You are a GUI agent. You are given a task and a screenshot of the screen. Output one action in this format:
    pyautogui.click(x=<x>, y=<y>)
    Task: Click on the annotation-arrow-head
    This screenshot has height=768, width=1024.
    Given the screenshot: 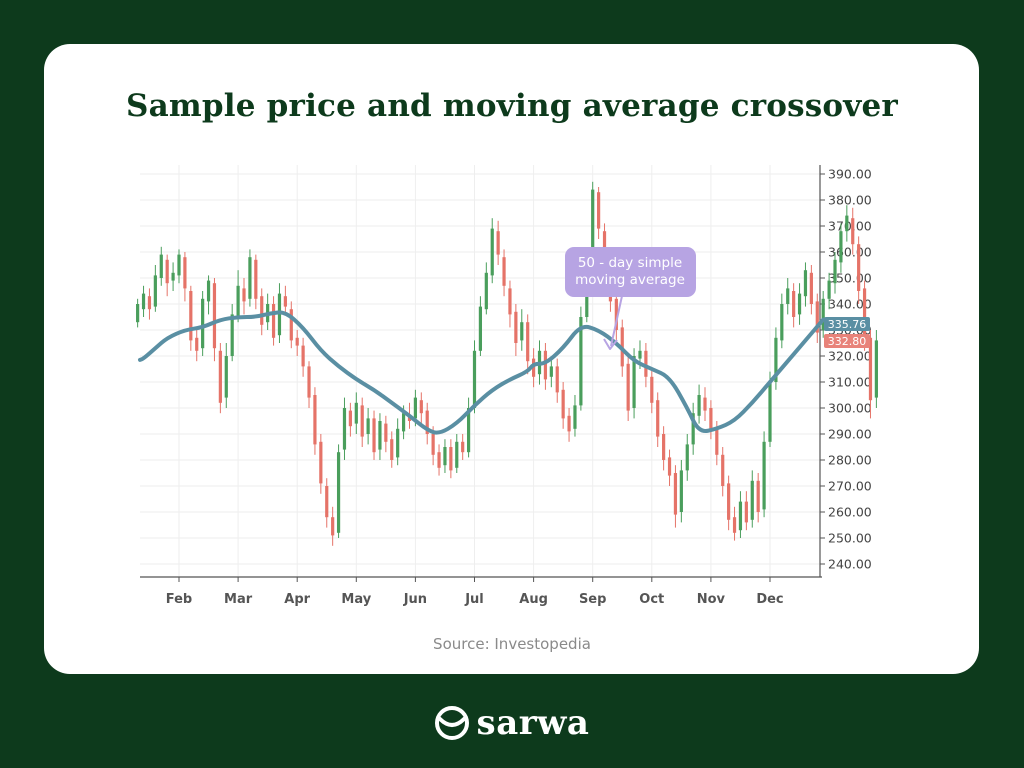 What is the action you would take?
    pyautogui.click(x=610, y=344)
    